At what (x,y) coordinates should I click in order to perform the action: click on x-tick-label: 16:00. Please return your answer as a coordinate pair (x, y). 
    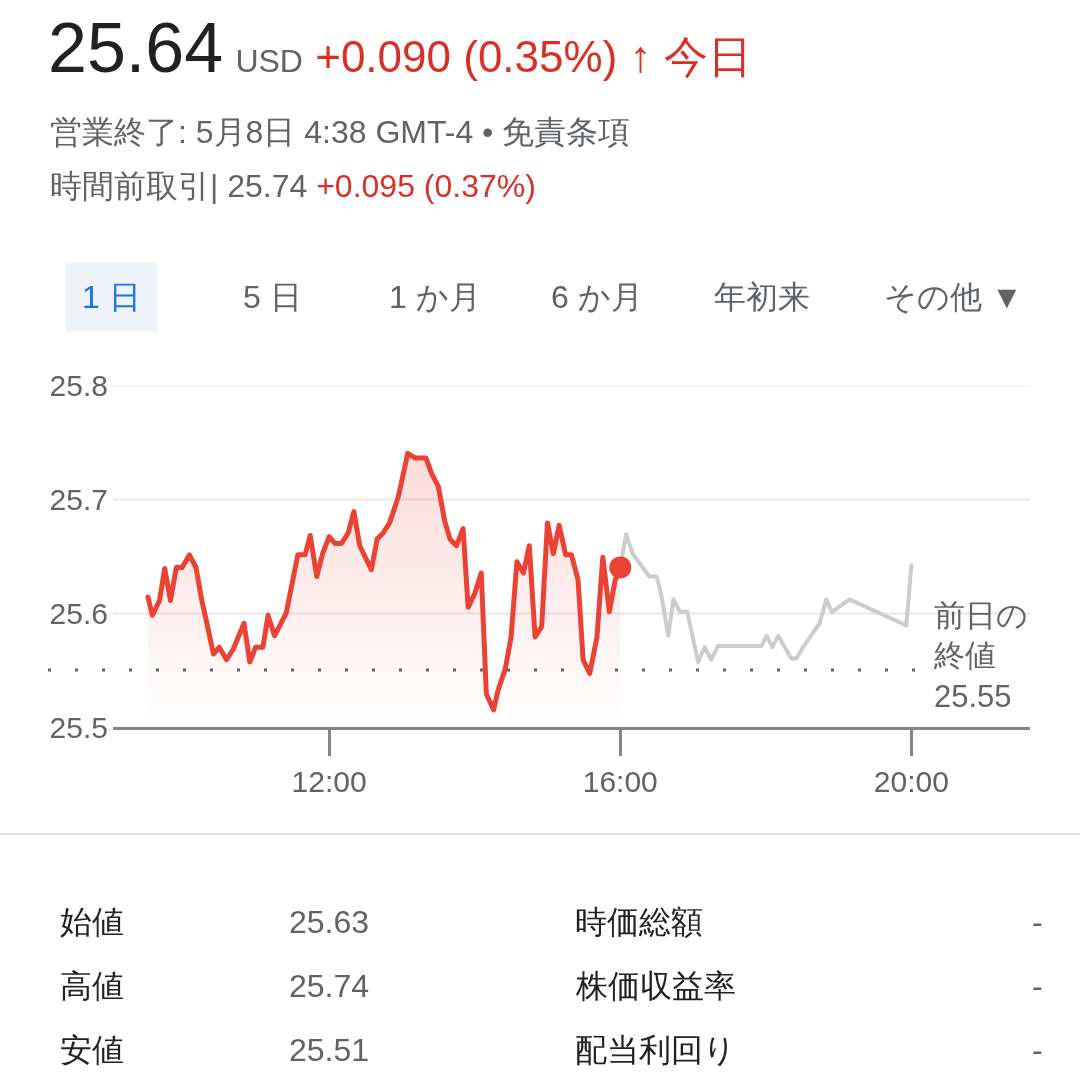
    Looking at the image, I should click on (620, 781).